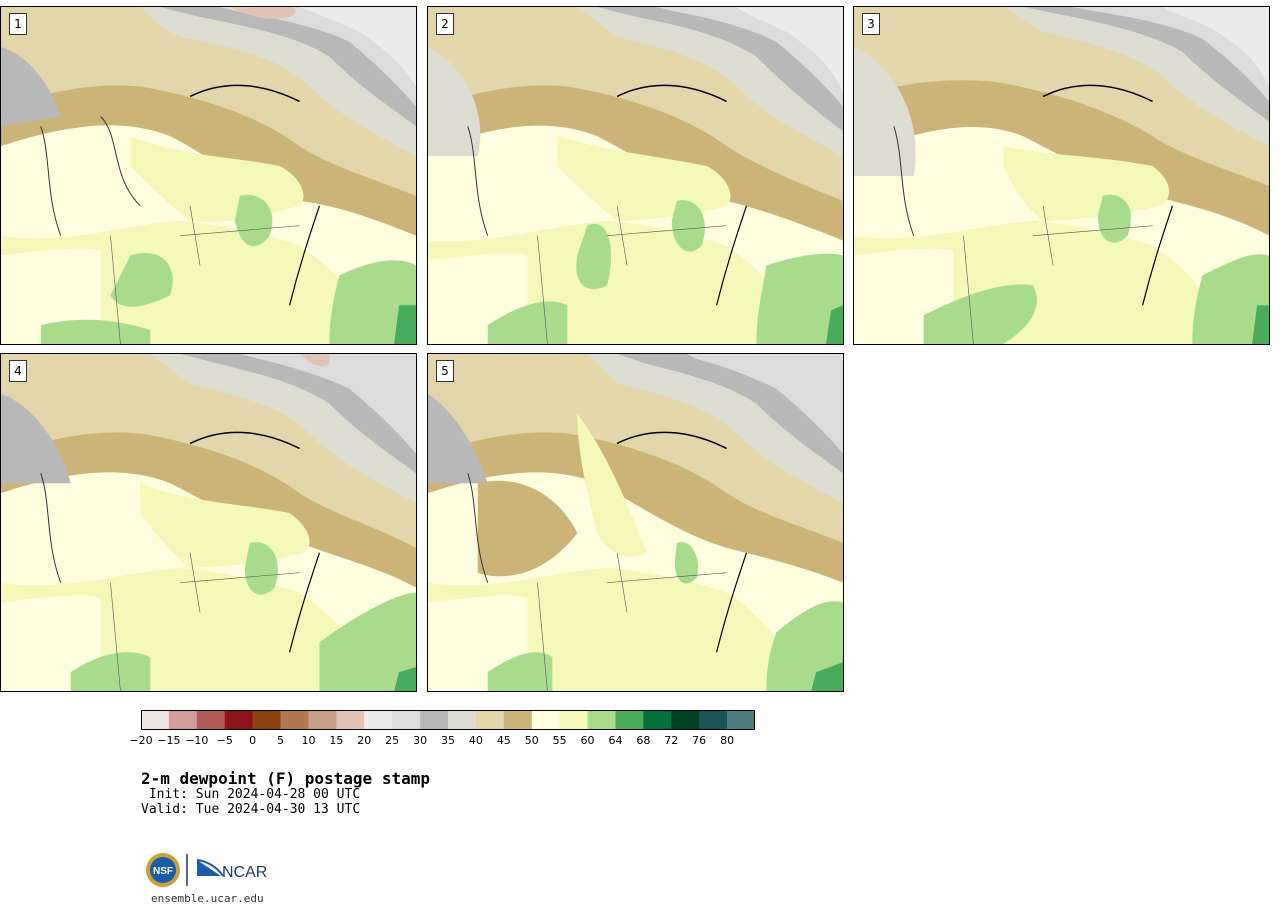 The width and height of the screenshot is (1280, 910). I want to click on ensemble-member-panel-4: 4, so click(208, 522).